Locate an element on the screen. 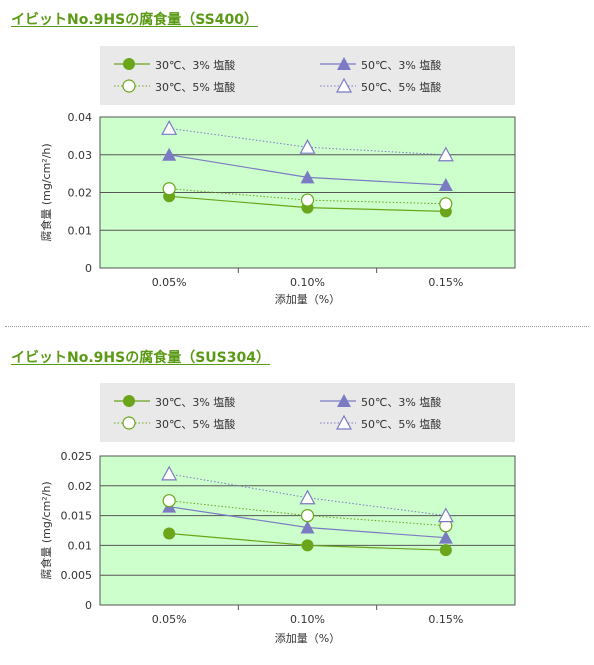 This screenshot has height=665, width=594. legend-ss400: 30℃、3% 塩酸 50℃、3% 塩酸 30℃、5% 塩酸 50℃、5% 塩酸 is located at coordinates (307, 75).